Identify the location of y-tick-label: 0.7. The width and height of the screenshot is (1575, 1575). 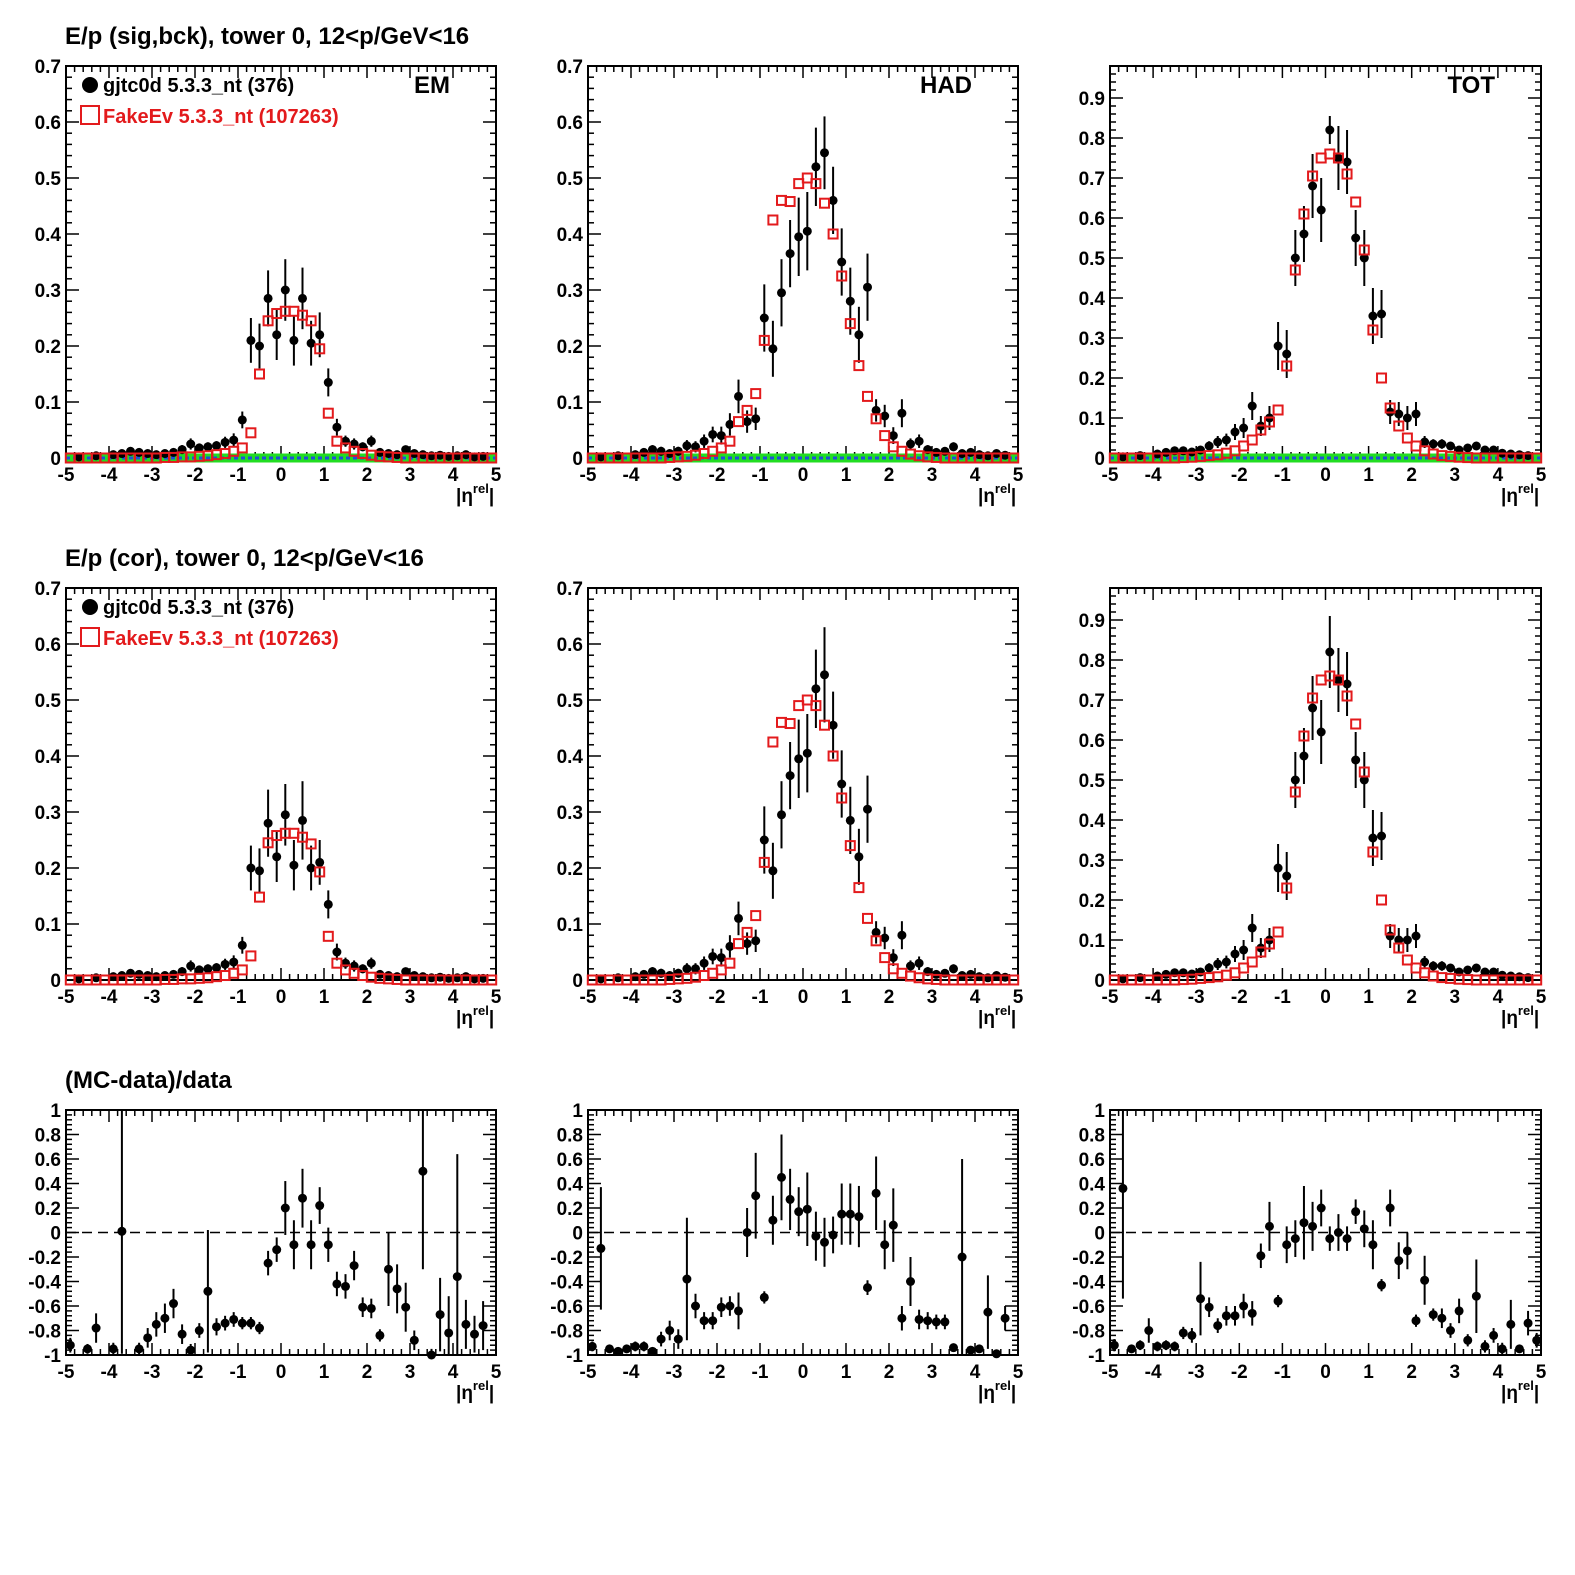
(570, 67).